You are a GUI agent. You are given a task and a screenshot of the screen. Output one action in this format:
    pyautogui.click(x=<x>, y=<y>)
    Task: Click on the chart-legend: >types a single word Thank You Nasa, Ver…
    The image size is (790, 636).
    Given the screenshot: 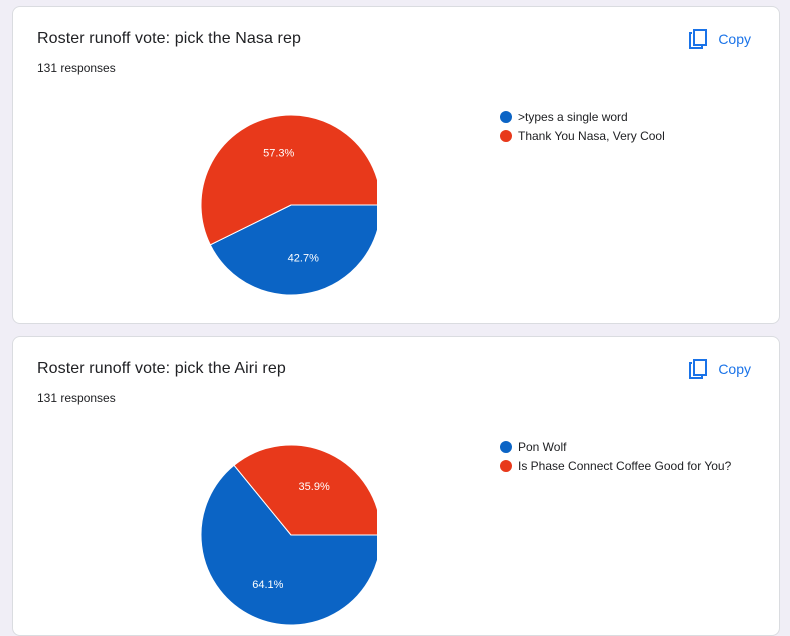 What is the action you would take?
    pyautogui.click(x=582, y=126)
    